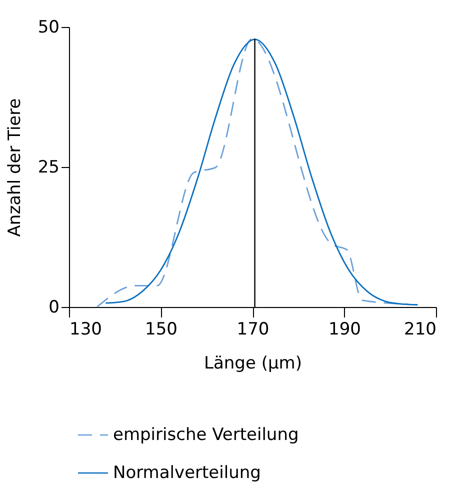 This screenshot has width=475, height=488. I want to click on x-tick-label: 130, so click(86, 330).